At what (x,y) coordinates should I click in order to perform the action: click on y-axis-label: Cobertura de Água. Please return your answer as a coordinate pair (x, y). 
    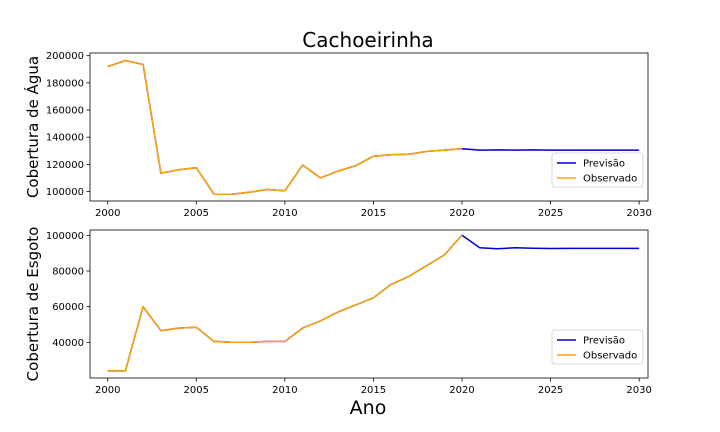
    Looking at the image, I should click on (32, 127).